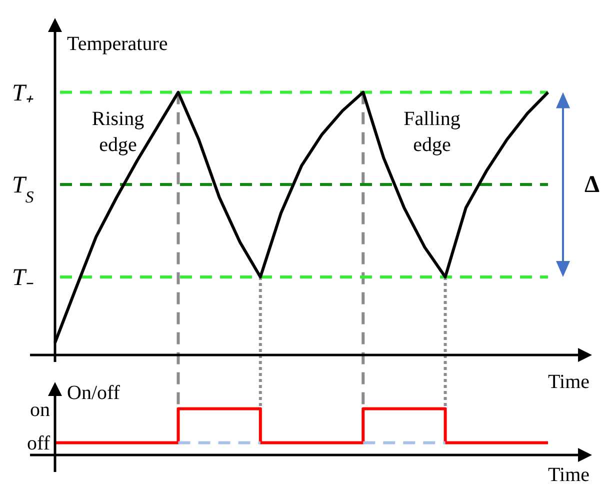 The image size is (605, 491). What do you see at coordinates (118, 132) in the screenshot?
I see `annotation: Rising edge` at bounding box center [118, 132].